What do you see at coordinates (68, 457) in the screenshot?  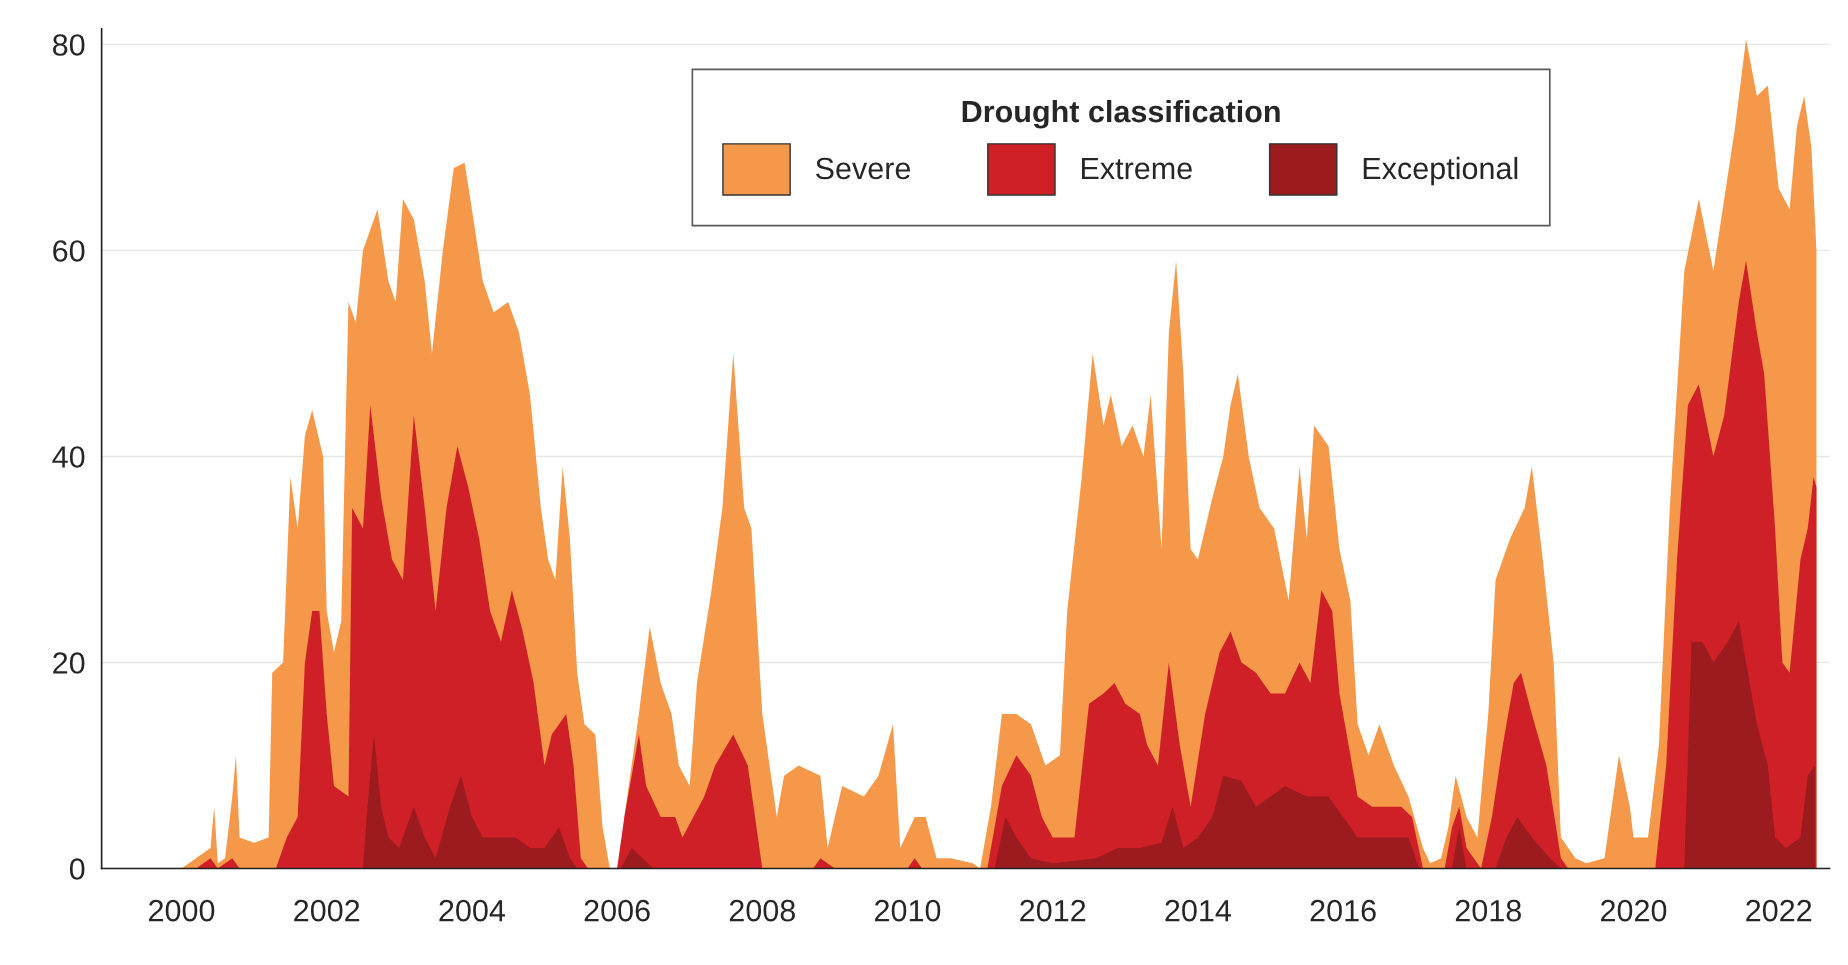 I see `y-tick-label: 40` at bounding box center [68, 457].